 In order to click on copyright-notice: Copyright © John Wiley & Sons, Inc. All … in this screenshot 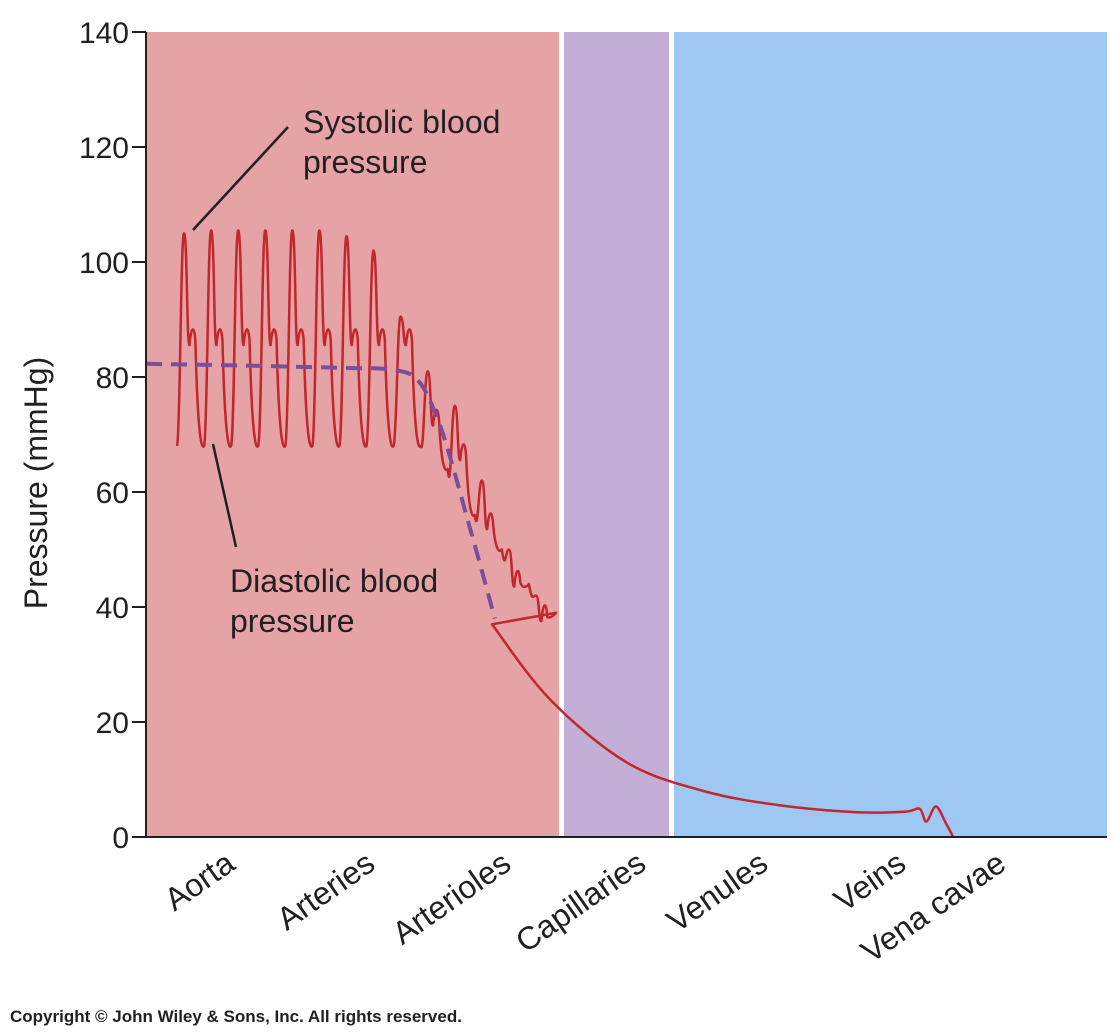, I will do `click(236, 1016)`.